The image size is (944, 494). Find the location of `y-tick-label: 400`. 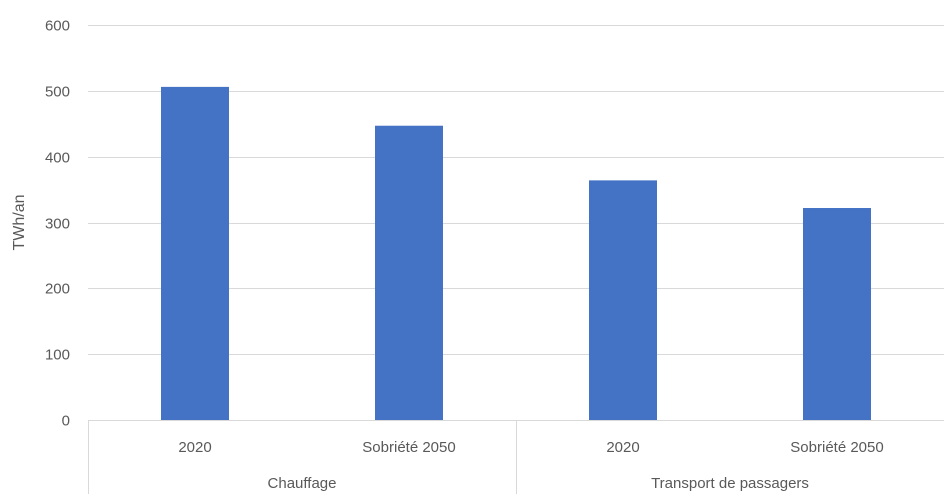

y-tick-label: 400 is located at coordinates (57, 158).